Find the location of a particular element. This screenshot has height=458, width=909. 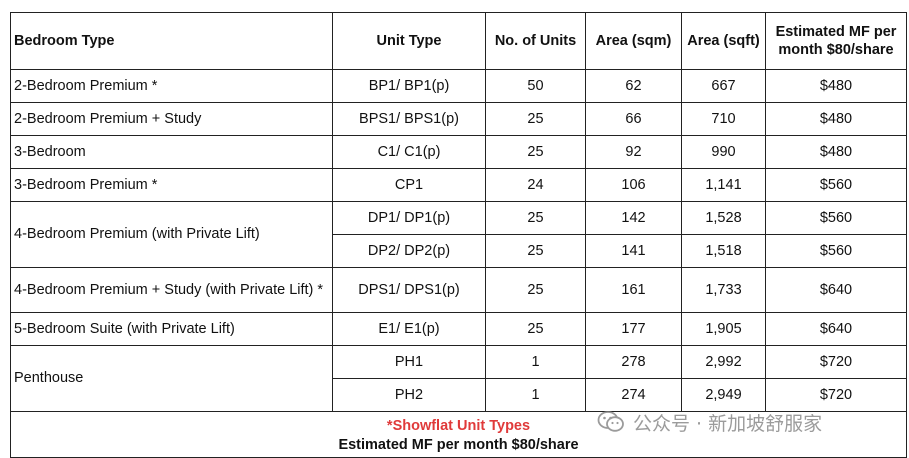

cell-bedroom-type: 5-Bedroom Suite (with Private Lift) is located at coordinates (171, 329).